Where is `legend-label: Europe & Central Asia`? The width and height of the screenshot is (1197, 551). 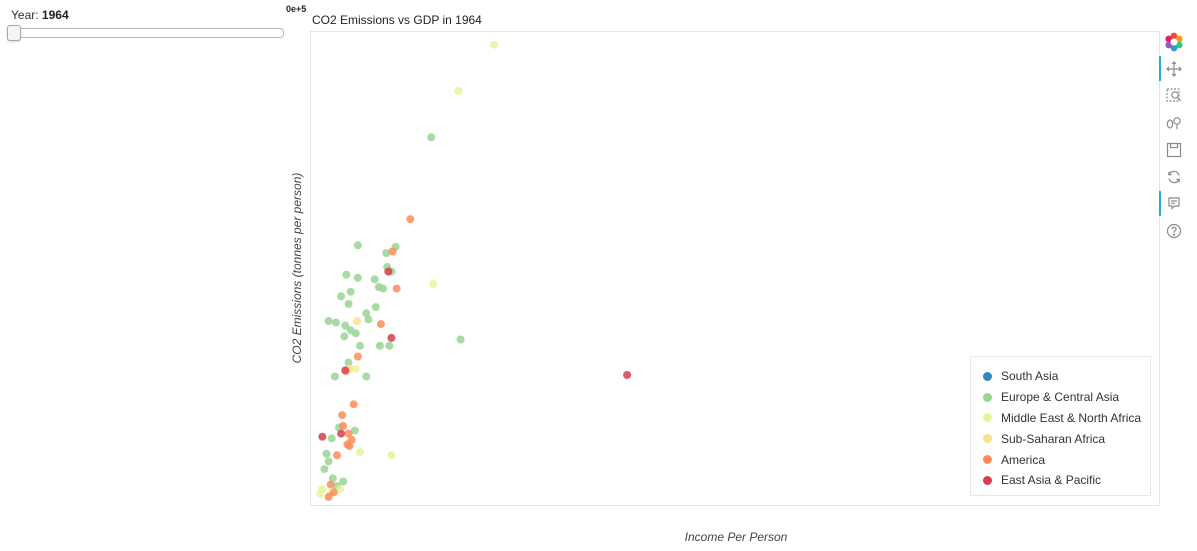 legend-label: Europe & Central Asia is located at coordinates (1060, 397).